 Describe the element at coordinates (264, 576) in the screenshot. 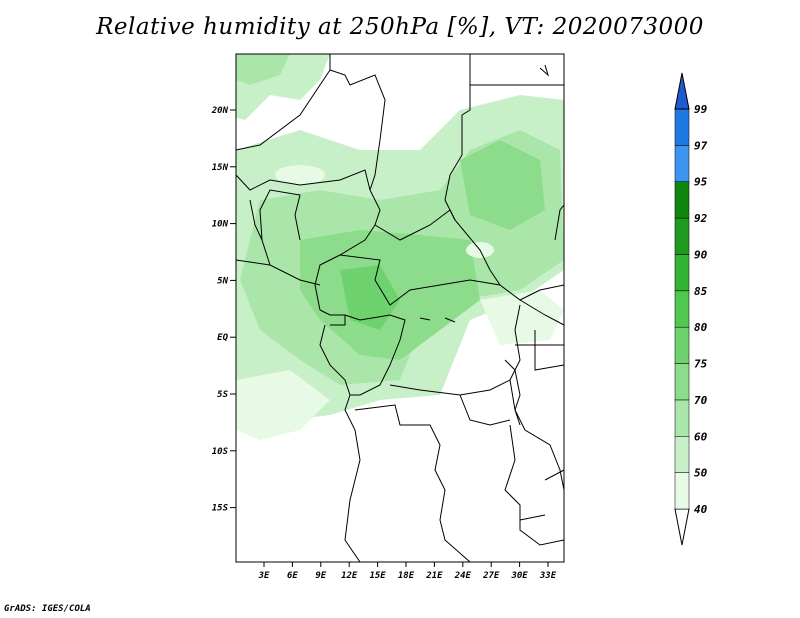

I see `lon-label: 3E` at that location.